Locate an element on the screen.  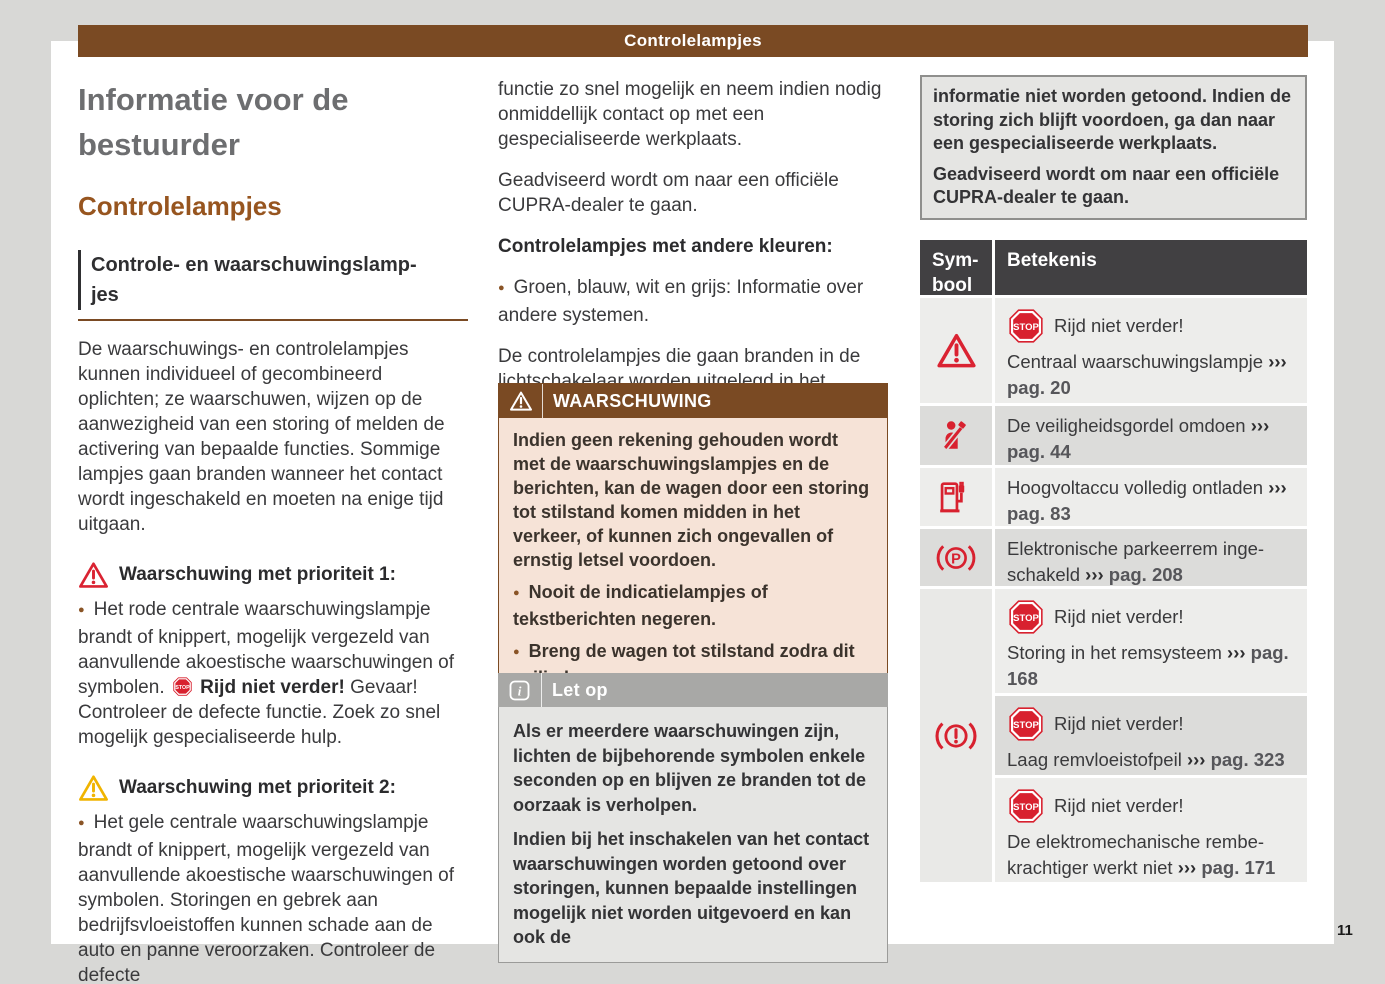
priority2-warning-label: Waarschuwing met prioriteit 2: is located at coordinates (257, 787).